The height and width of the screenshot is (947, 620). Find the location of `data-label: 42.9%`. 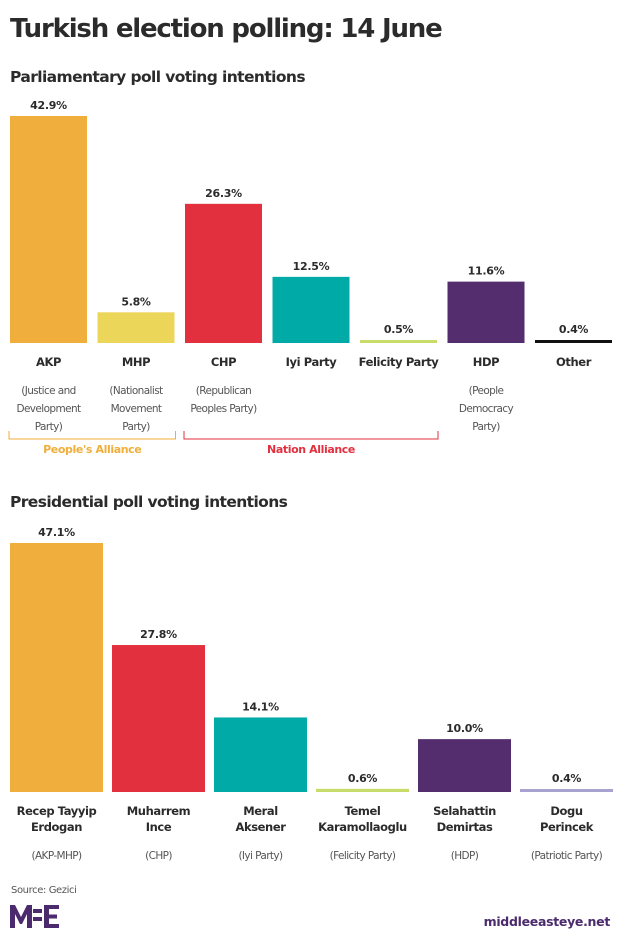

data-label: 42.9% is located at coordinates (48, 105).